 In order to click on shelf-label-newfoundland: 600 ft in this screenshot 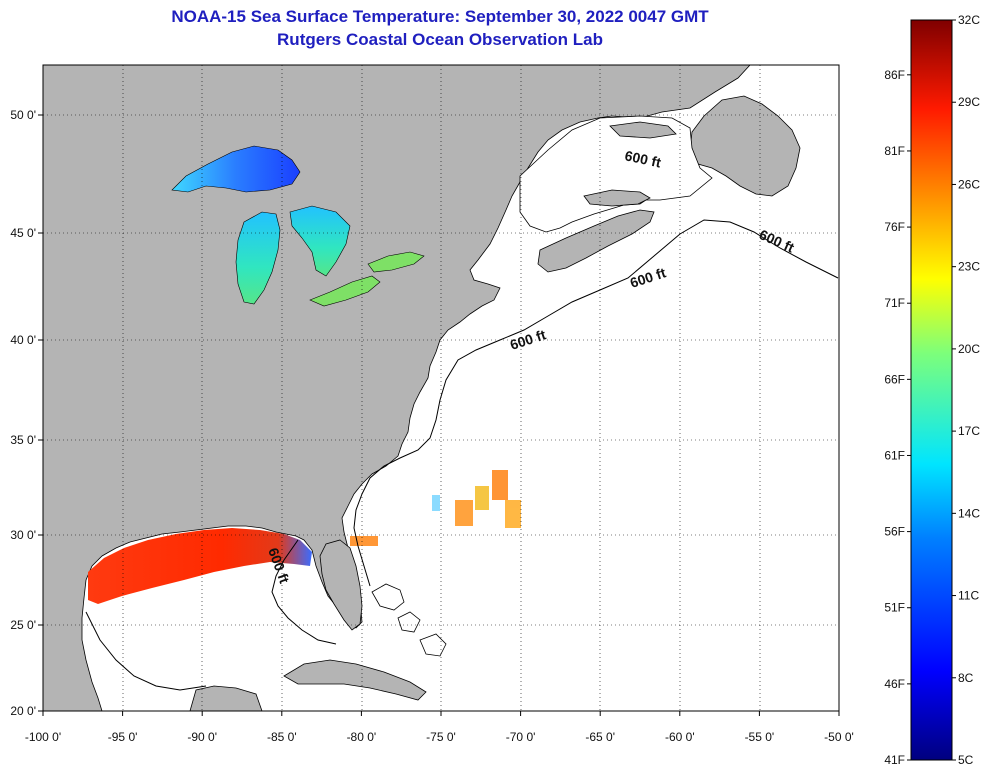, I will do `click(642, 158)`.